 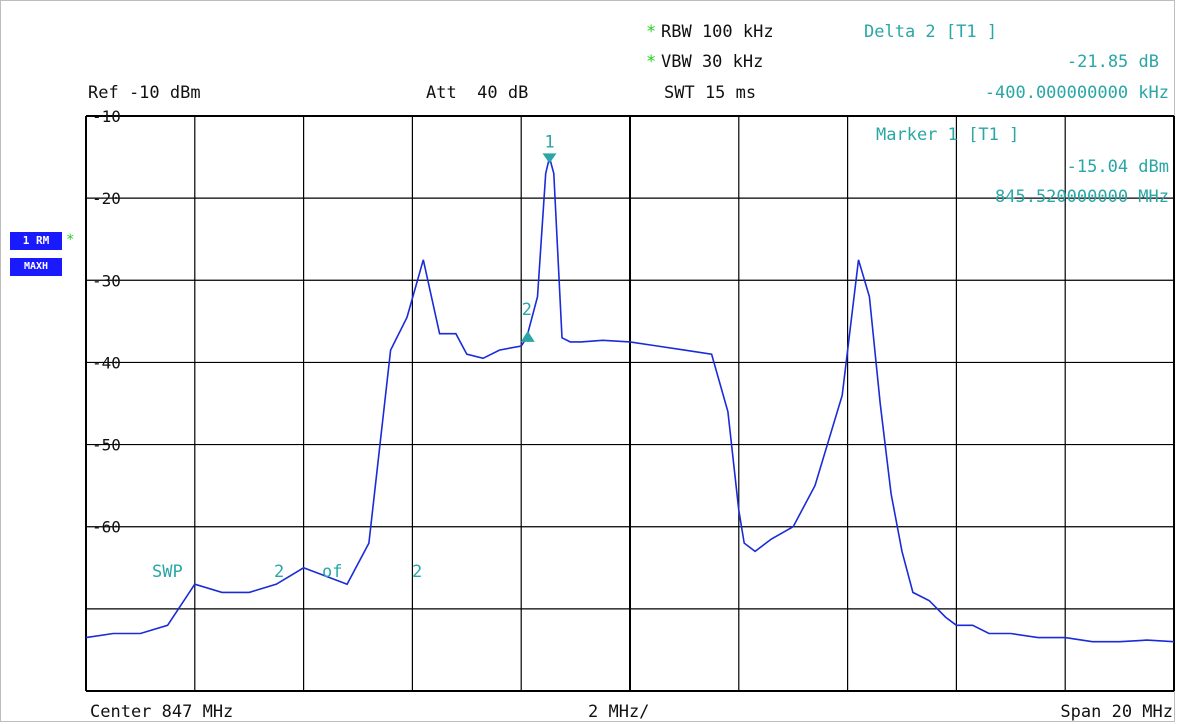 I want to click on y-tick-labels: -10 -20 -30 -40 -50 -60, so click(x=106, y=322).